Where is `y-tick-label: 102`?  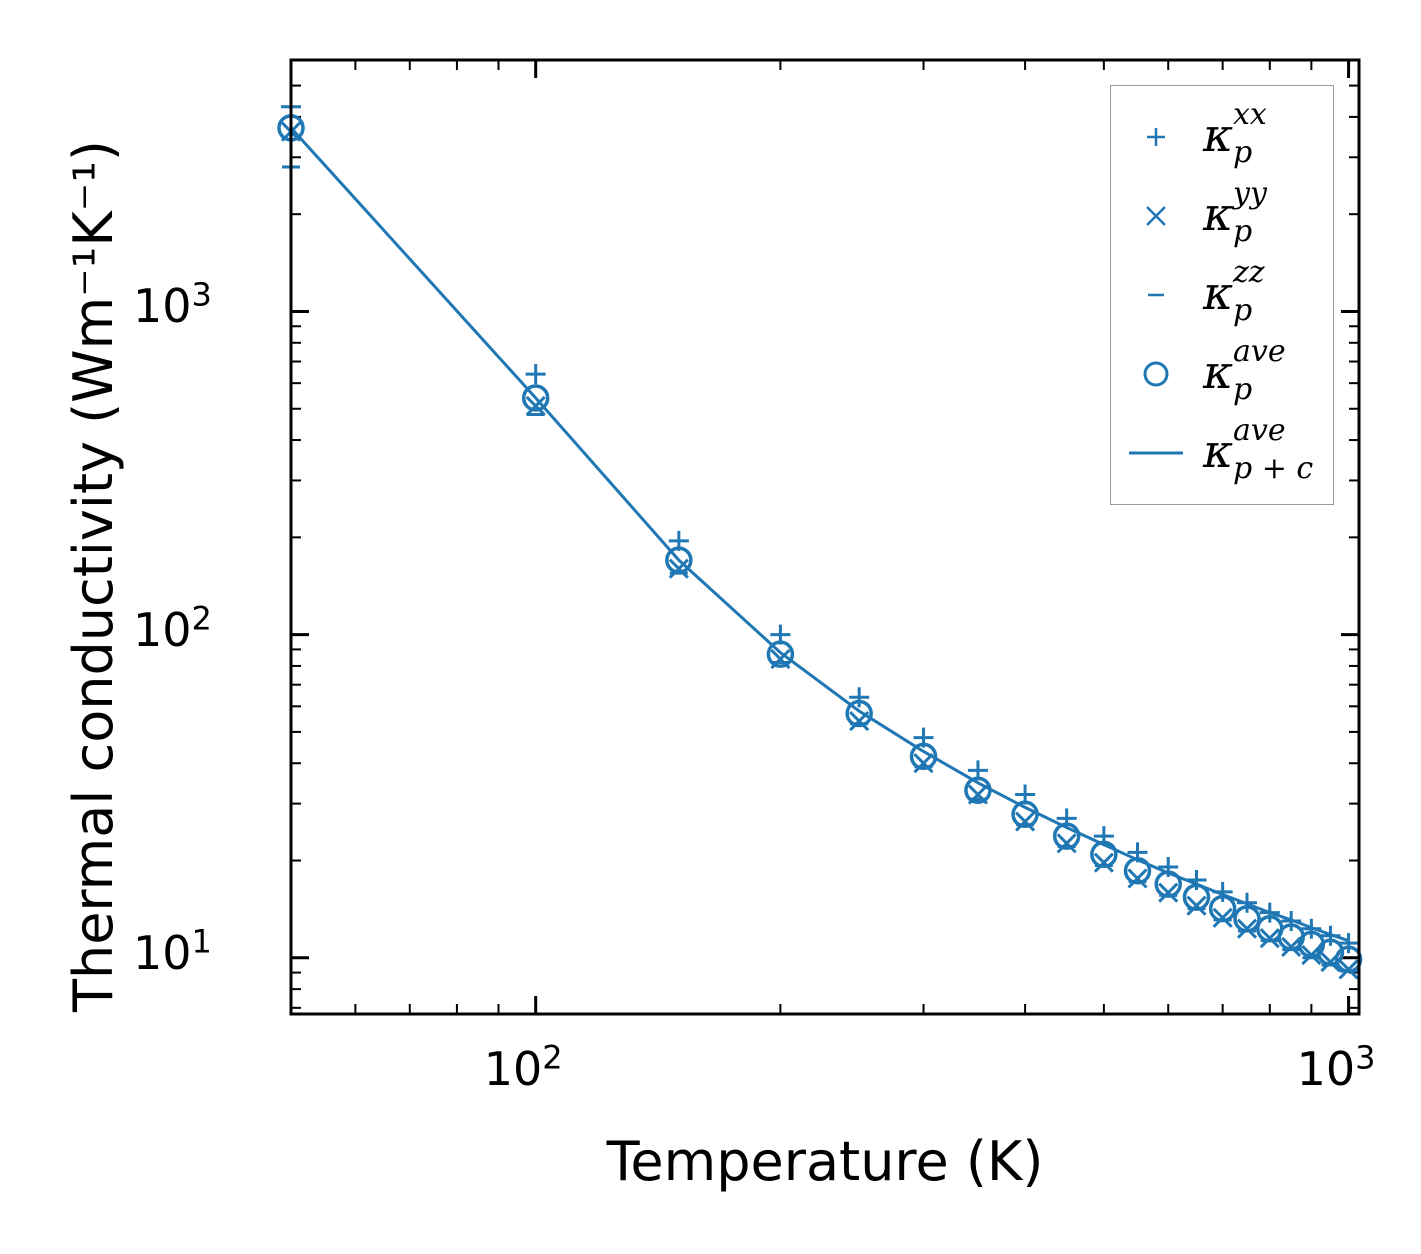
y-tick-label: 102 is located at coordinates (172, 629).